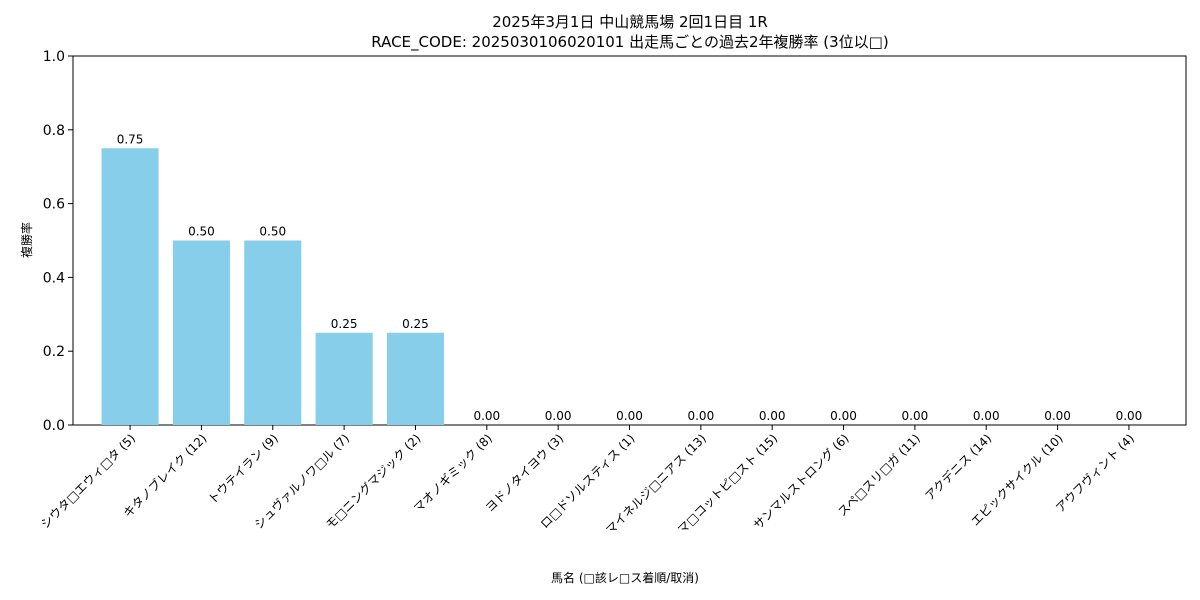 This screenshot has width=1200, height=600. Describe the element at coordinates (453, 473) in the screenshot. I see `x-tick-label: マオノギミック (8)` at that location.